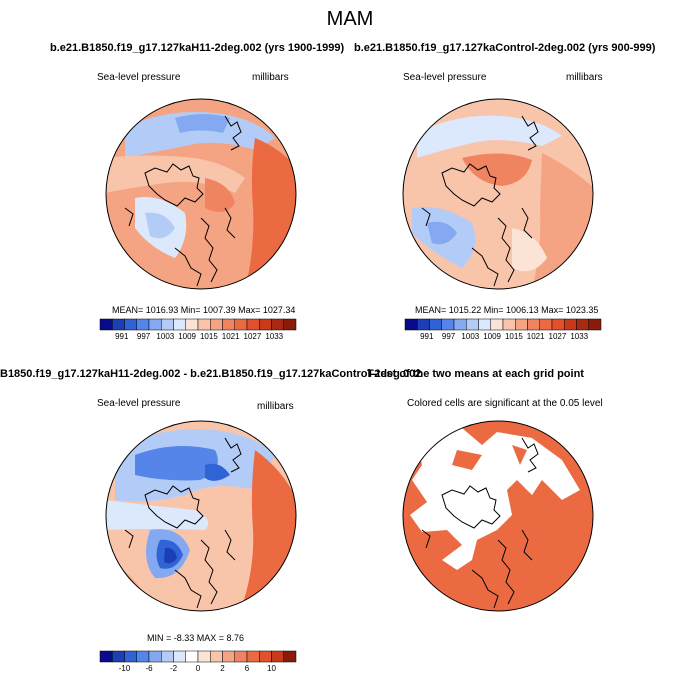  I want to click on panel-2-units-label: millibars, so click(584, 77).